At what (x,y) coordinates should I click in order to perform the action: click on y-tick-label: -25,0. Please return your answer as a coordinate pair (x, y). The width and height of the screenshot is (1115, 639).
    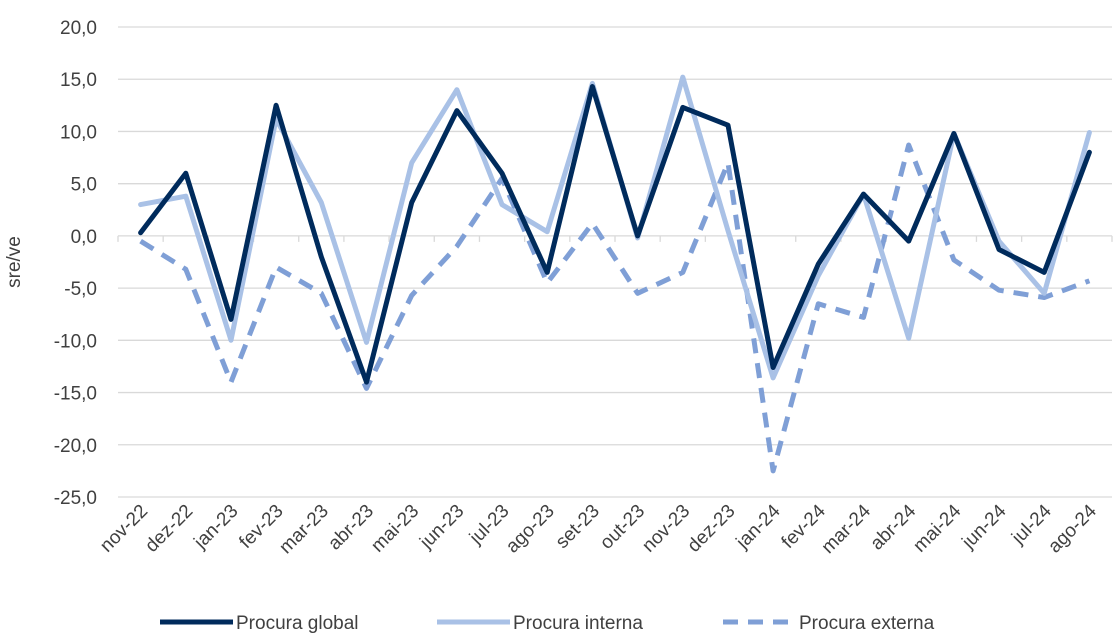
    Looking at the image, I should click on (75, 498).